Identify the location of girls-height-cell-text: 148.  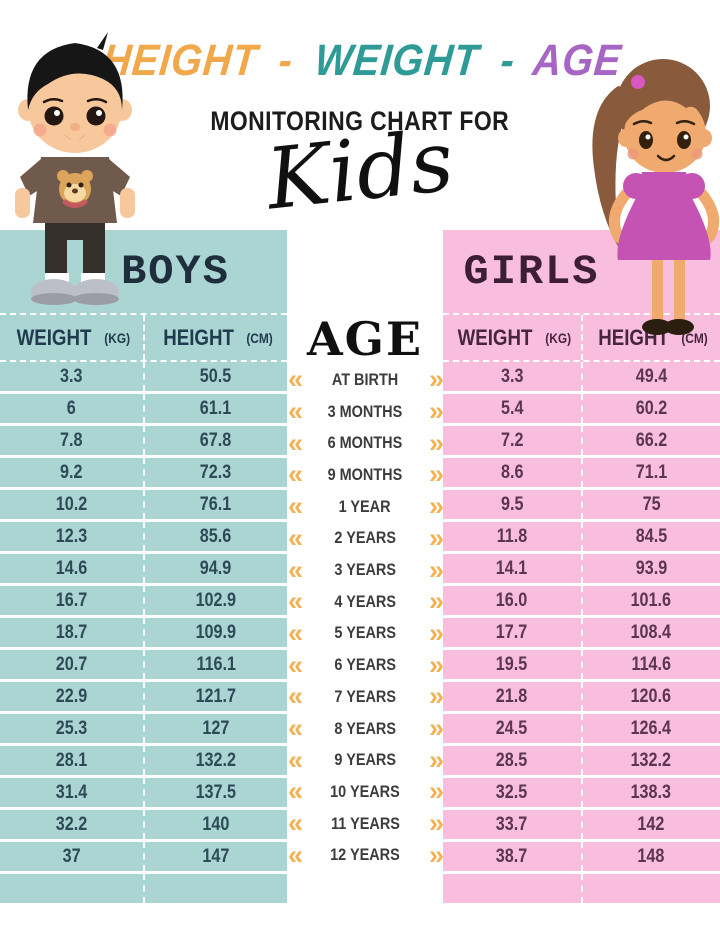
(651, 856).